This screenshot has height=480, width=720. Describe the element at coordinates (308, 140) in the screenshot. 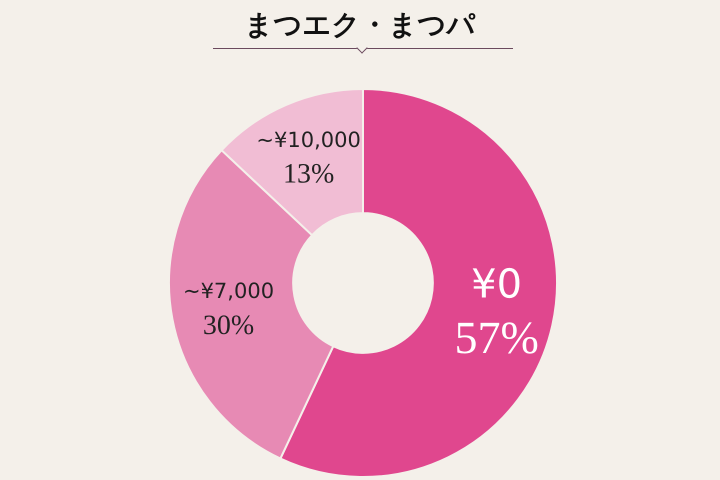

I see `slice-label: ~¥10,000` at that location.